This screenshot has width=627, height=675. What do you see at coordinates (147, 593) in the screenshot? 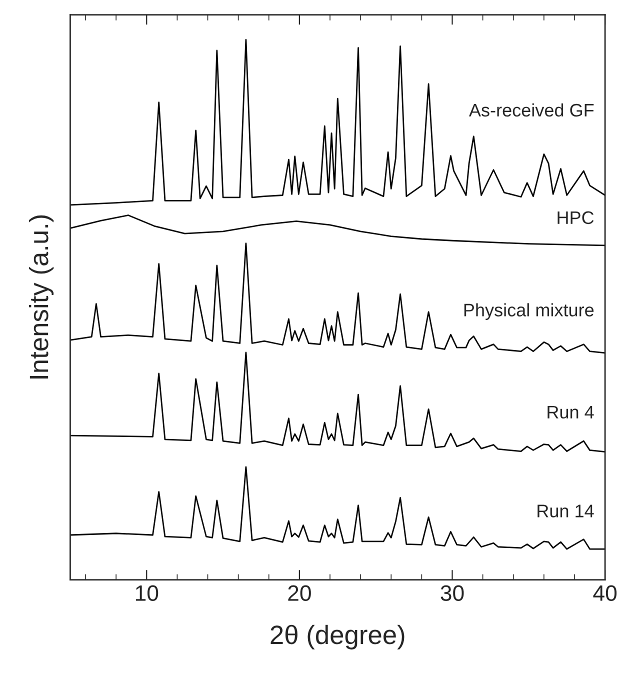
I see `x-tick-label: 10` at bounding box center [147, 593].